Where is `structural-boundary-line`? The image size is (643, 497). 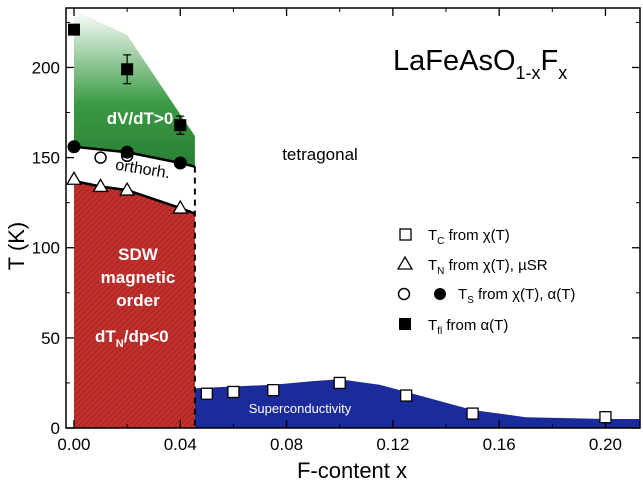
structural-boundary-line is located at coordinates (134, 156).